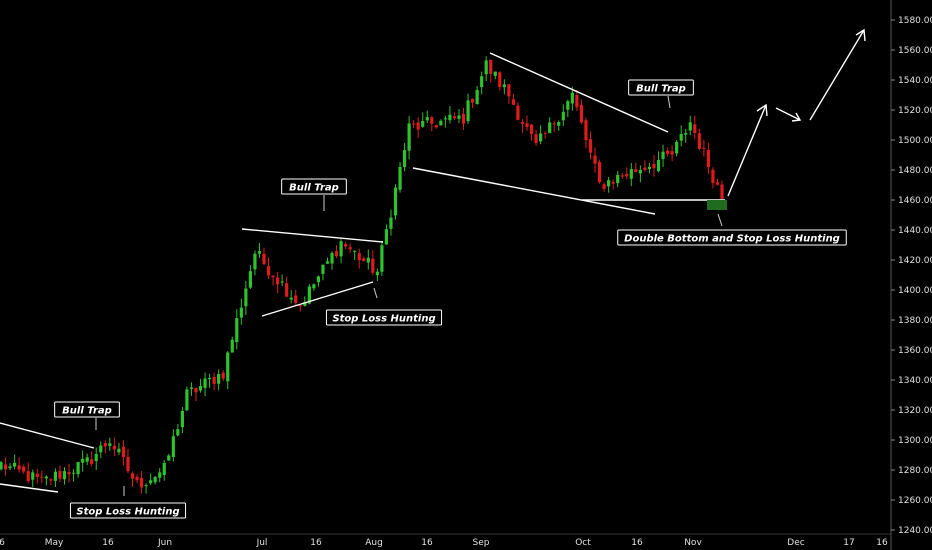 The height and width of the screenshot is (550, 932). Describe the element at coordinates (915, 231) in the screenshot. I see `y-tick-label: 1440.00` at that location.